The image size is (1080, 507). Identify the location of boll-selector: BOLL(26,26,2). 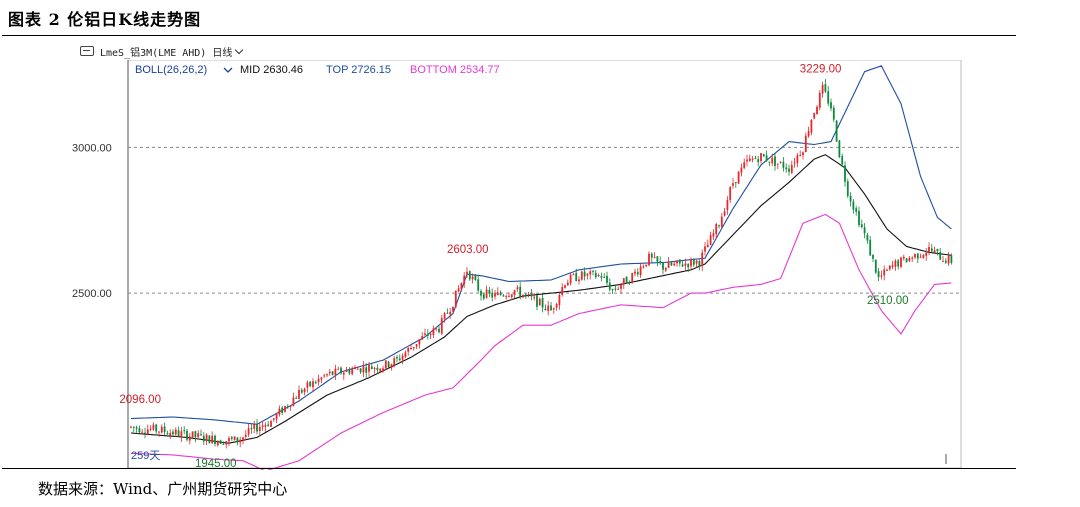
(171, 70).